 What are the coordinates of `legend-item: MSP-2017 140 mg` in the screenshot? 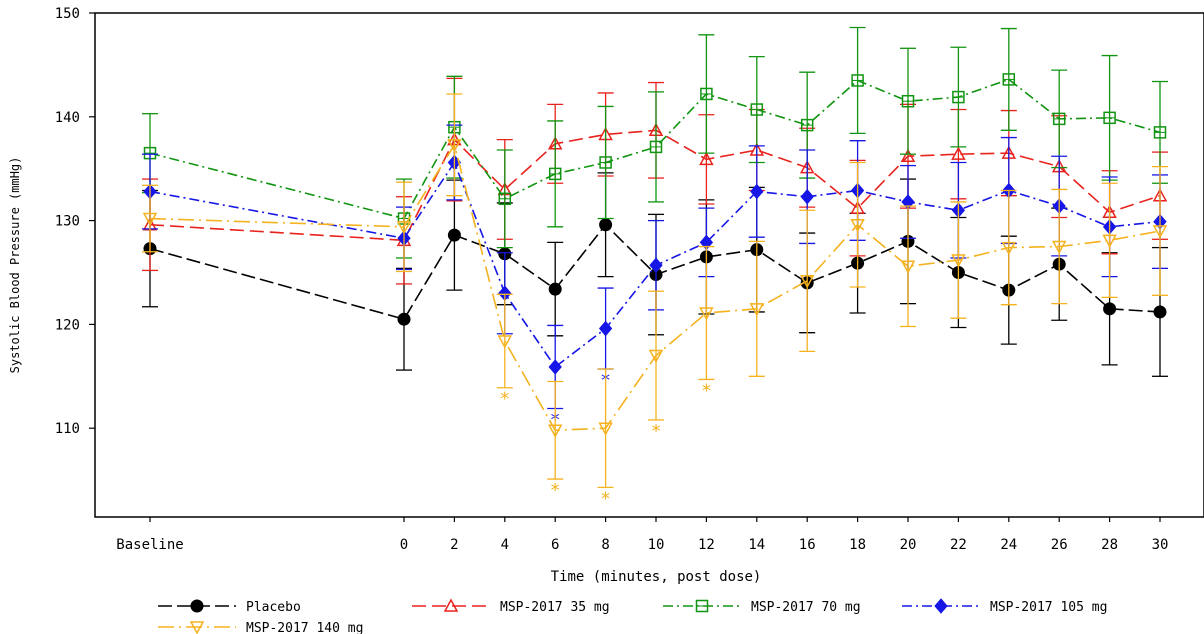 It's located at (260, 627).